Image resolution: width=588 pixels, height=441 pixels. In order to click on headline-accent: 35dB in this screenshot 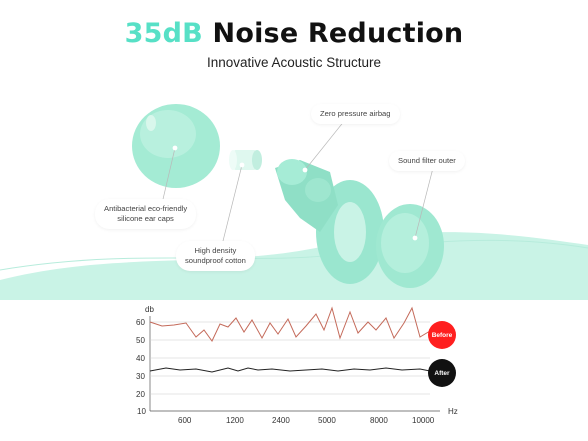, I will do `click(163, 33)`.